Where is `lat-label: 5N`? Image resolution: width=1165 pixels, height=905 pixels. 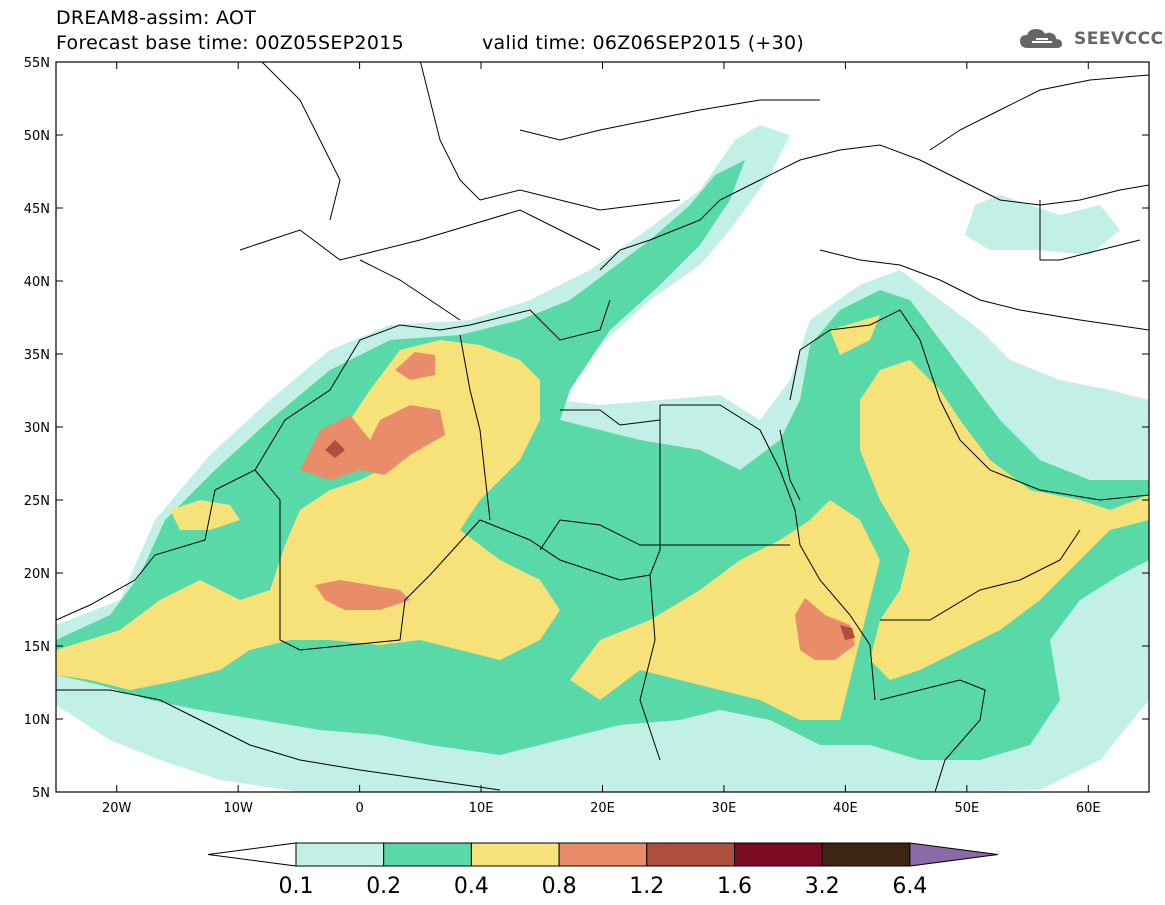 lat-label: 5N is located at coordinates (41, 793).